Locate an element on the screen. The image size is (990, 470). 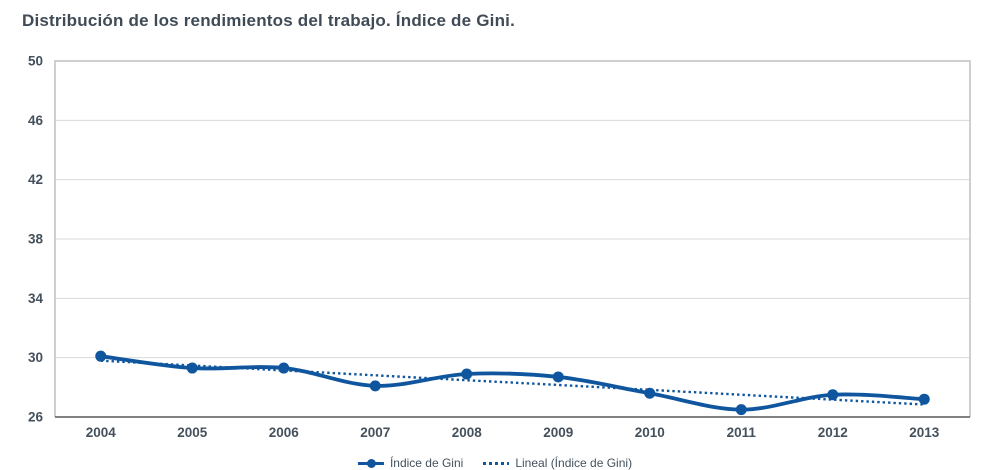
legend-label: Índice de Gini is located at coordinates (426, 463).